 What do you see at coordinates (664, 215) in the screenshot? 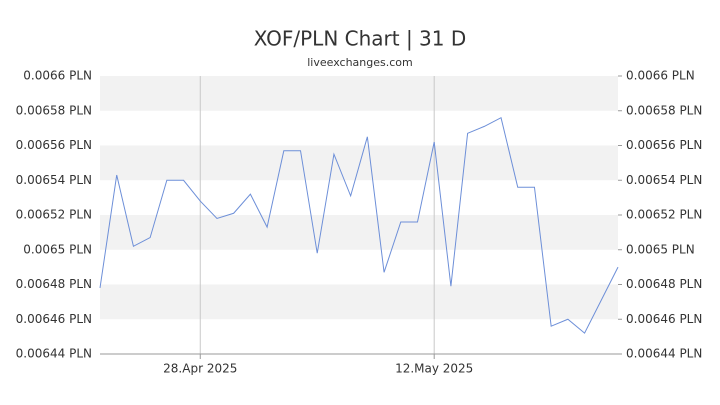
I see `y2-tick-label: 0.00652 PLN` at bounding box center [664, 215].